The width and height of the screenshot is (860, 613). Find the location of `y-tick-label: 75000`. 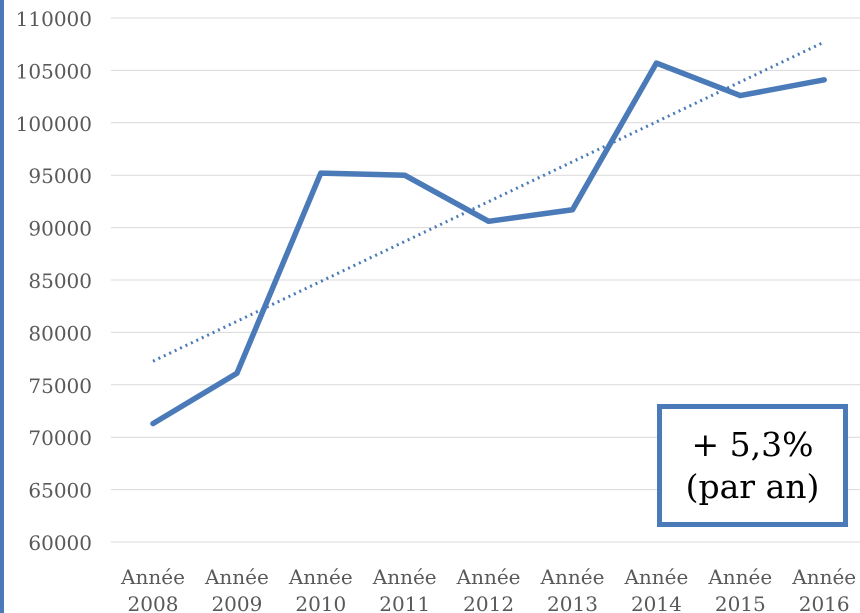

y-tick-label: 75000 is located at coordinates (60, 386).